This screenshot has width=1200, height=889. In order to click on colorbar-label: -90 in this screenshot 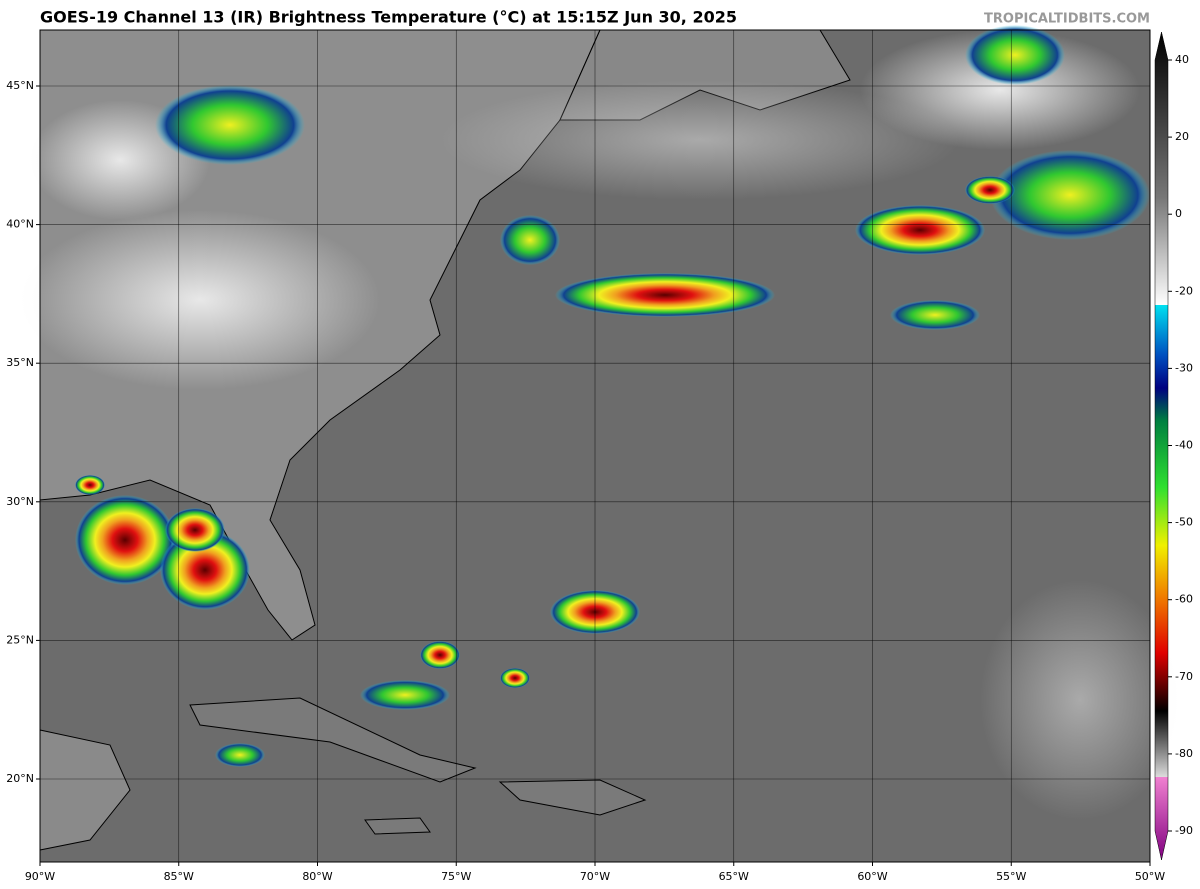, I will do `click(1184, 830)`.